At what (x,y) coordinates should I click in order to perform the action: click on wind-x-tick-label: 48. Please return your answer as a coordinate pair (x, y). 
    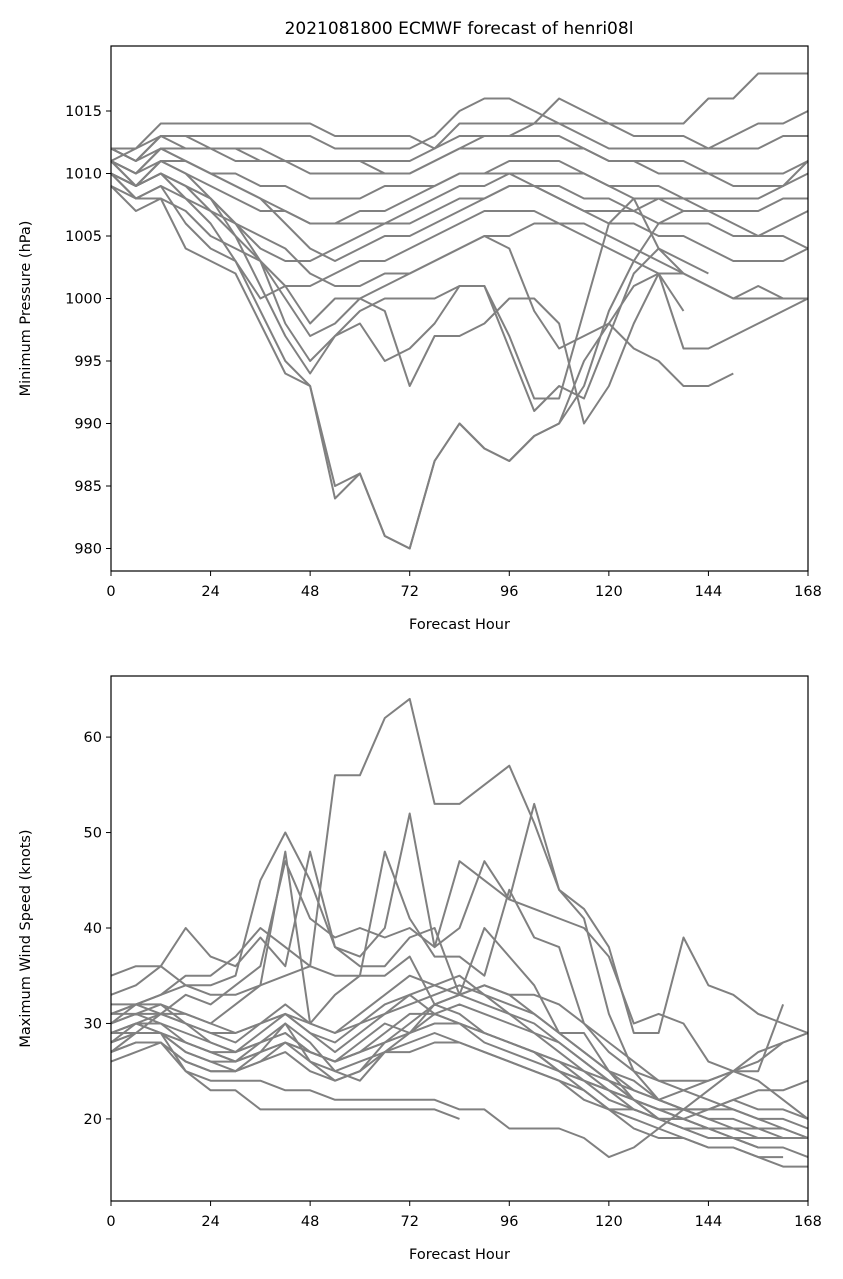
    Looking at the image, I should click on (310, 1222).